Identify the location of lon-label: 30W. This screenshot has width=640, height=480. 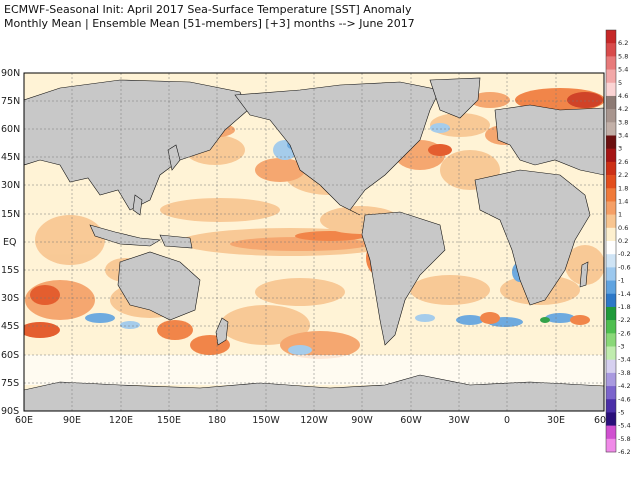
(459, 420).